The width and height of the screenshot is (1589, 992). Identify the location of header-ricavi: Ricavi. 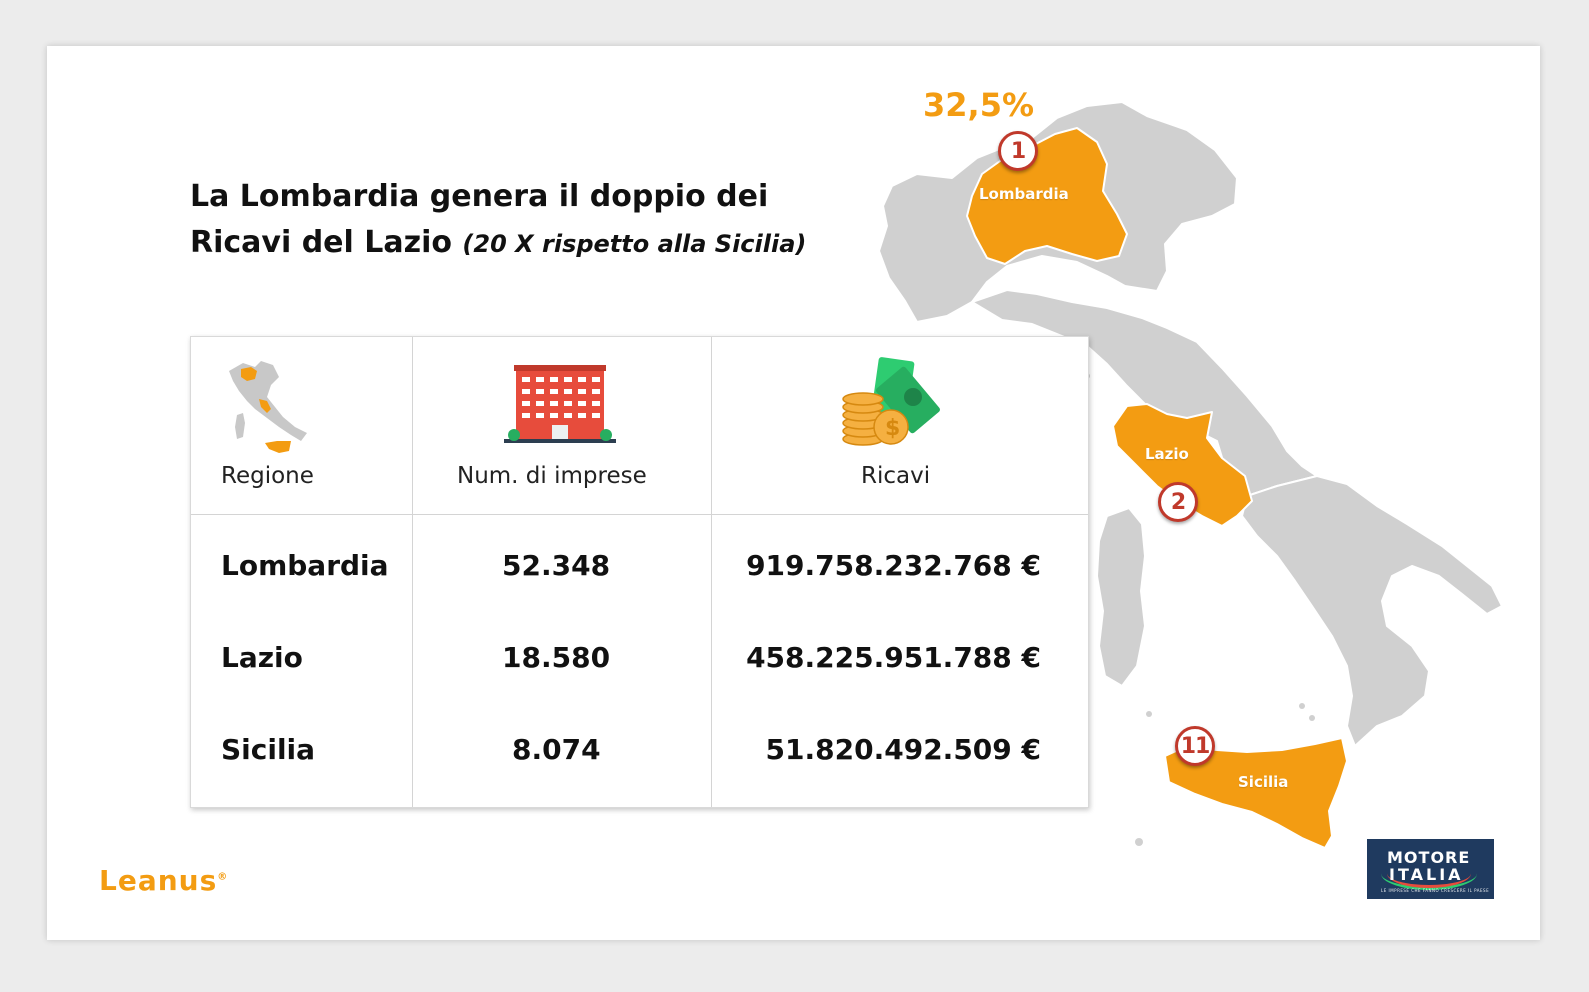
(896, 476).